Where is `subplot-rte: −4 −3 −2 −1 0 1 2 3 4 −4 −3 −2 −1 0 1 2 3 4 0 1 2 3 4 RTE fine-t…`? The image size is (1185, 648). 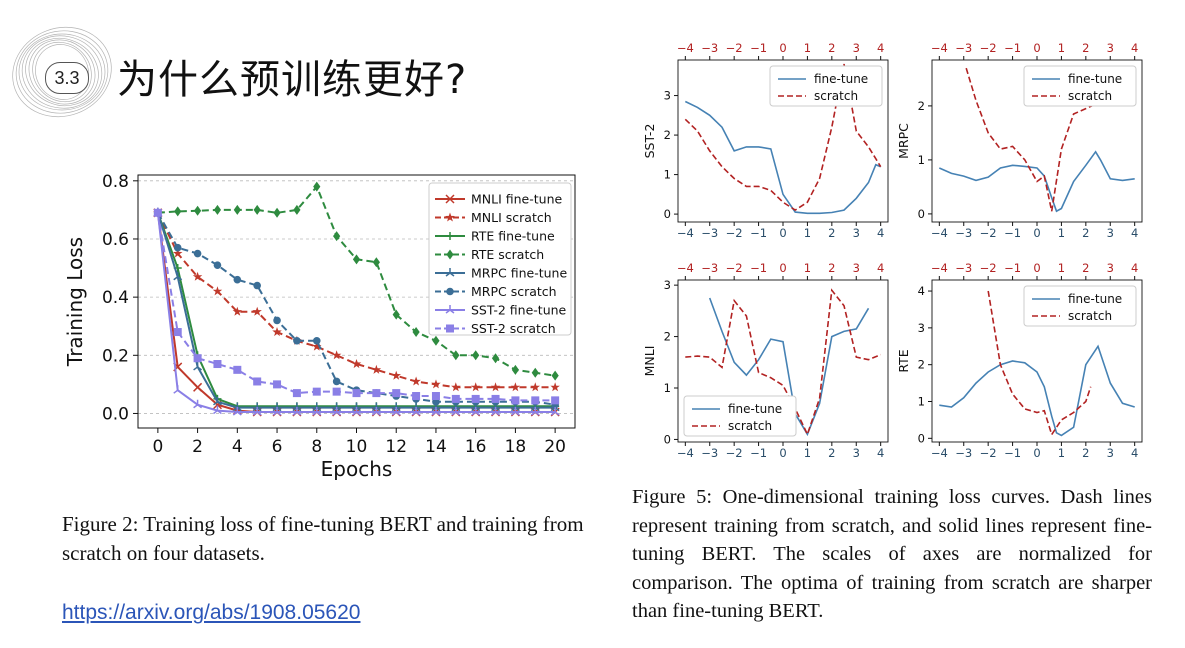 subplot-rte: −4 −3 −2 −1 0 1 2 3 4 −4 −3 −2 −1 0 1 2 3 4 0 1 2 3 4 RTE fine-t… is located at coordinates (1019, 360).